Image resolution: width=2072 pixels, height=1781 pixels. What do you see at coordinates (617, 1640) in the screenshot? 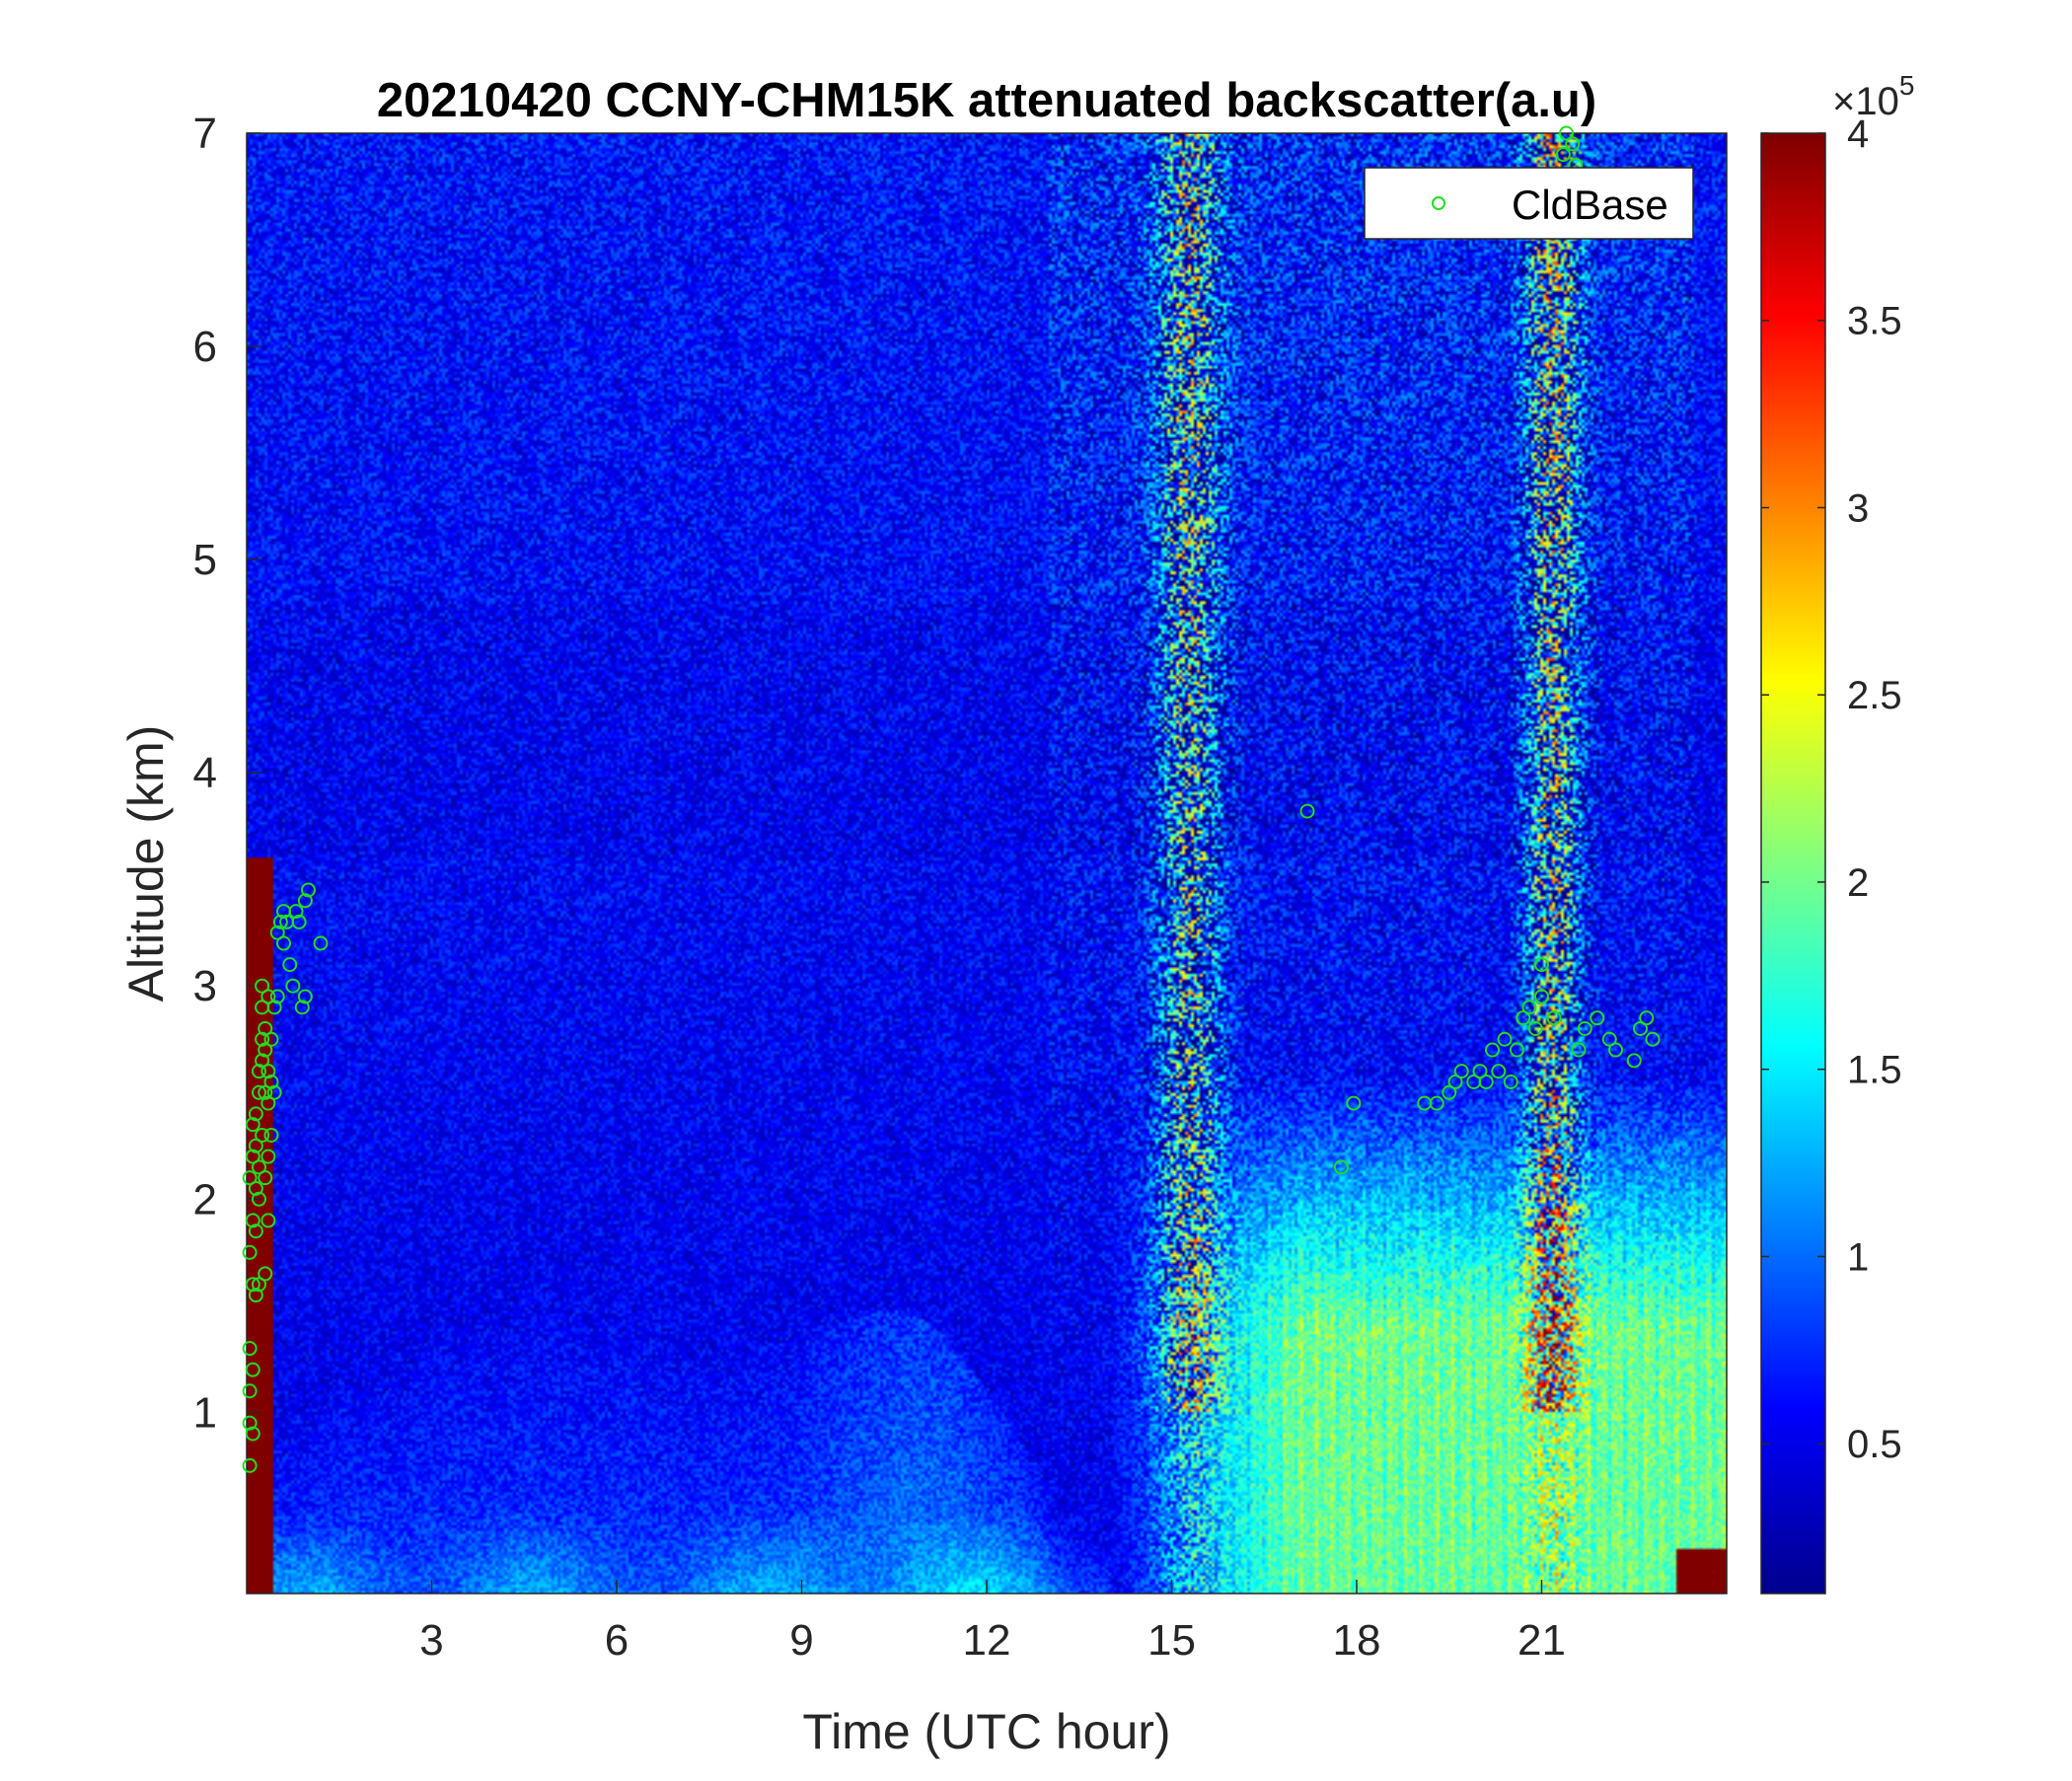
I see `x-tick-label: 6` at bounding box center [617, 1640].